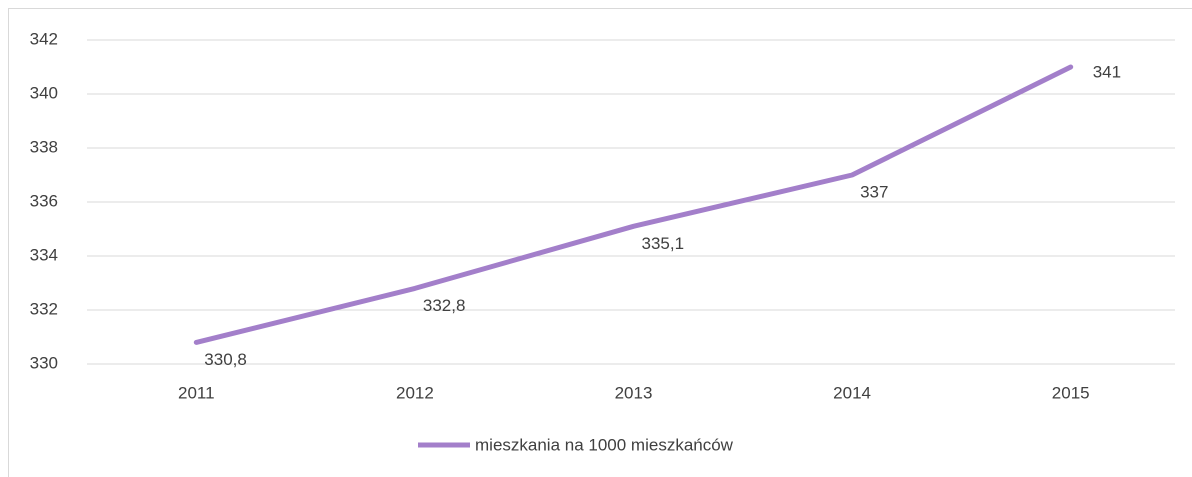  What do you see at coordinates (44, 200) in the screenshot?
I see `y-tick-label: 336` at bounding box center [44, 200].